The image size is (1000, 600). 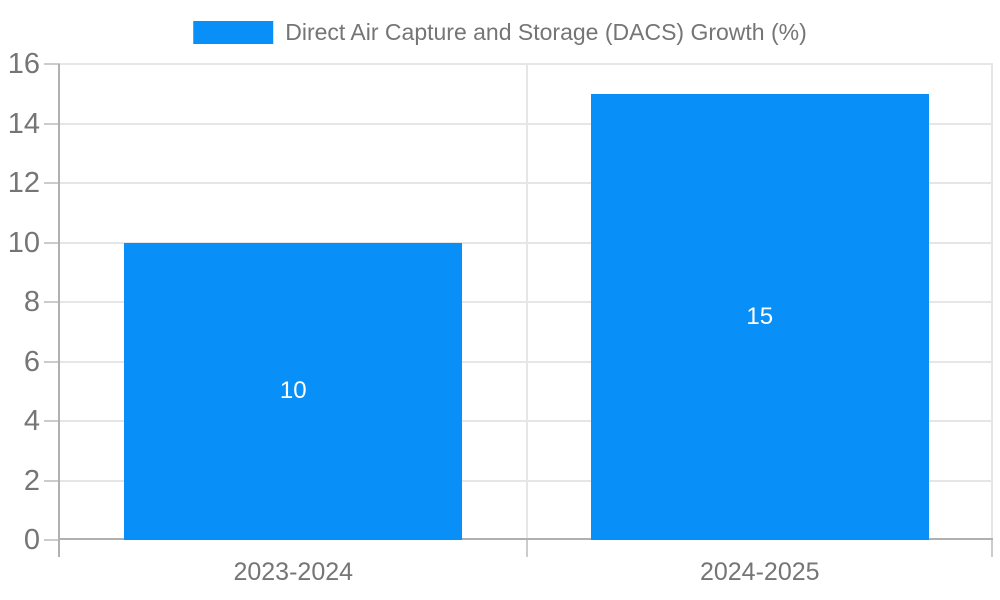 What do you see at coordinates (759, 572) in the screenshot?
I see `x-category-label: 2024-2025` at bounding box center [759, 572].